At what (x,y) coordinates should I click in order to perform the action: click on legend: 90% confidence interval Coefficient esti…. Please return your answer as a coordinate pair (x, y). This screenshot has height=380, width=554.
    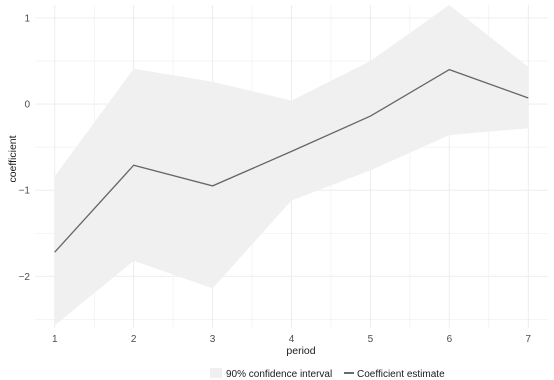
    Looking at the image, I should click on (327, 374).